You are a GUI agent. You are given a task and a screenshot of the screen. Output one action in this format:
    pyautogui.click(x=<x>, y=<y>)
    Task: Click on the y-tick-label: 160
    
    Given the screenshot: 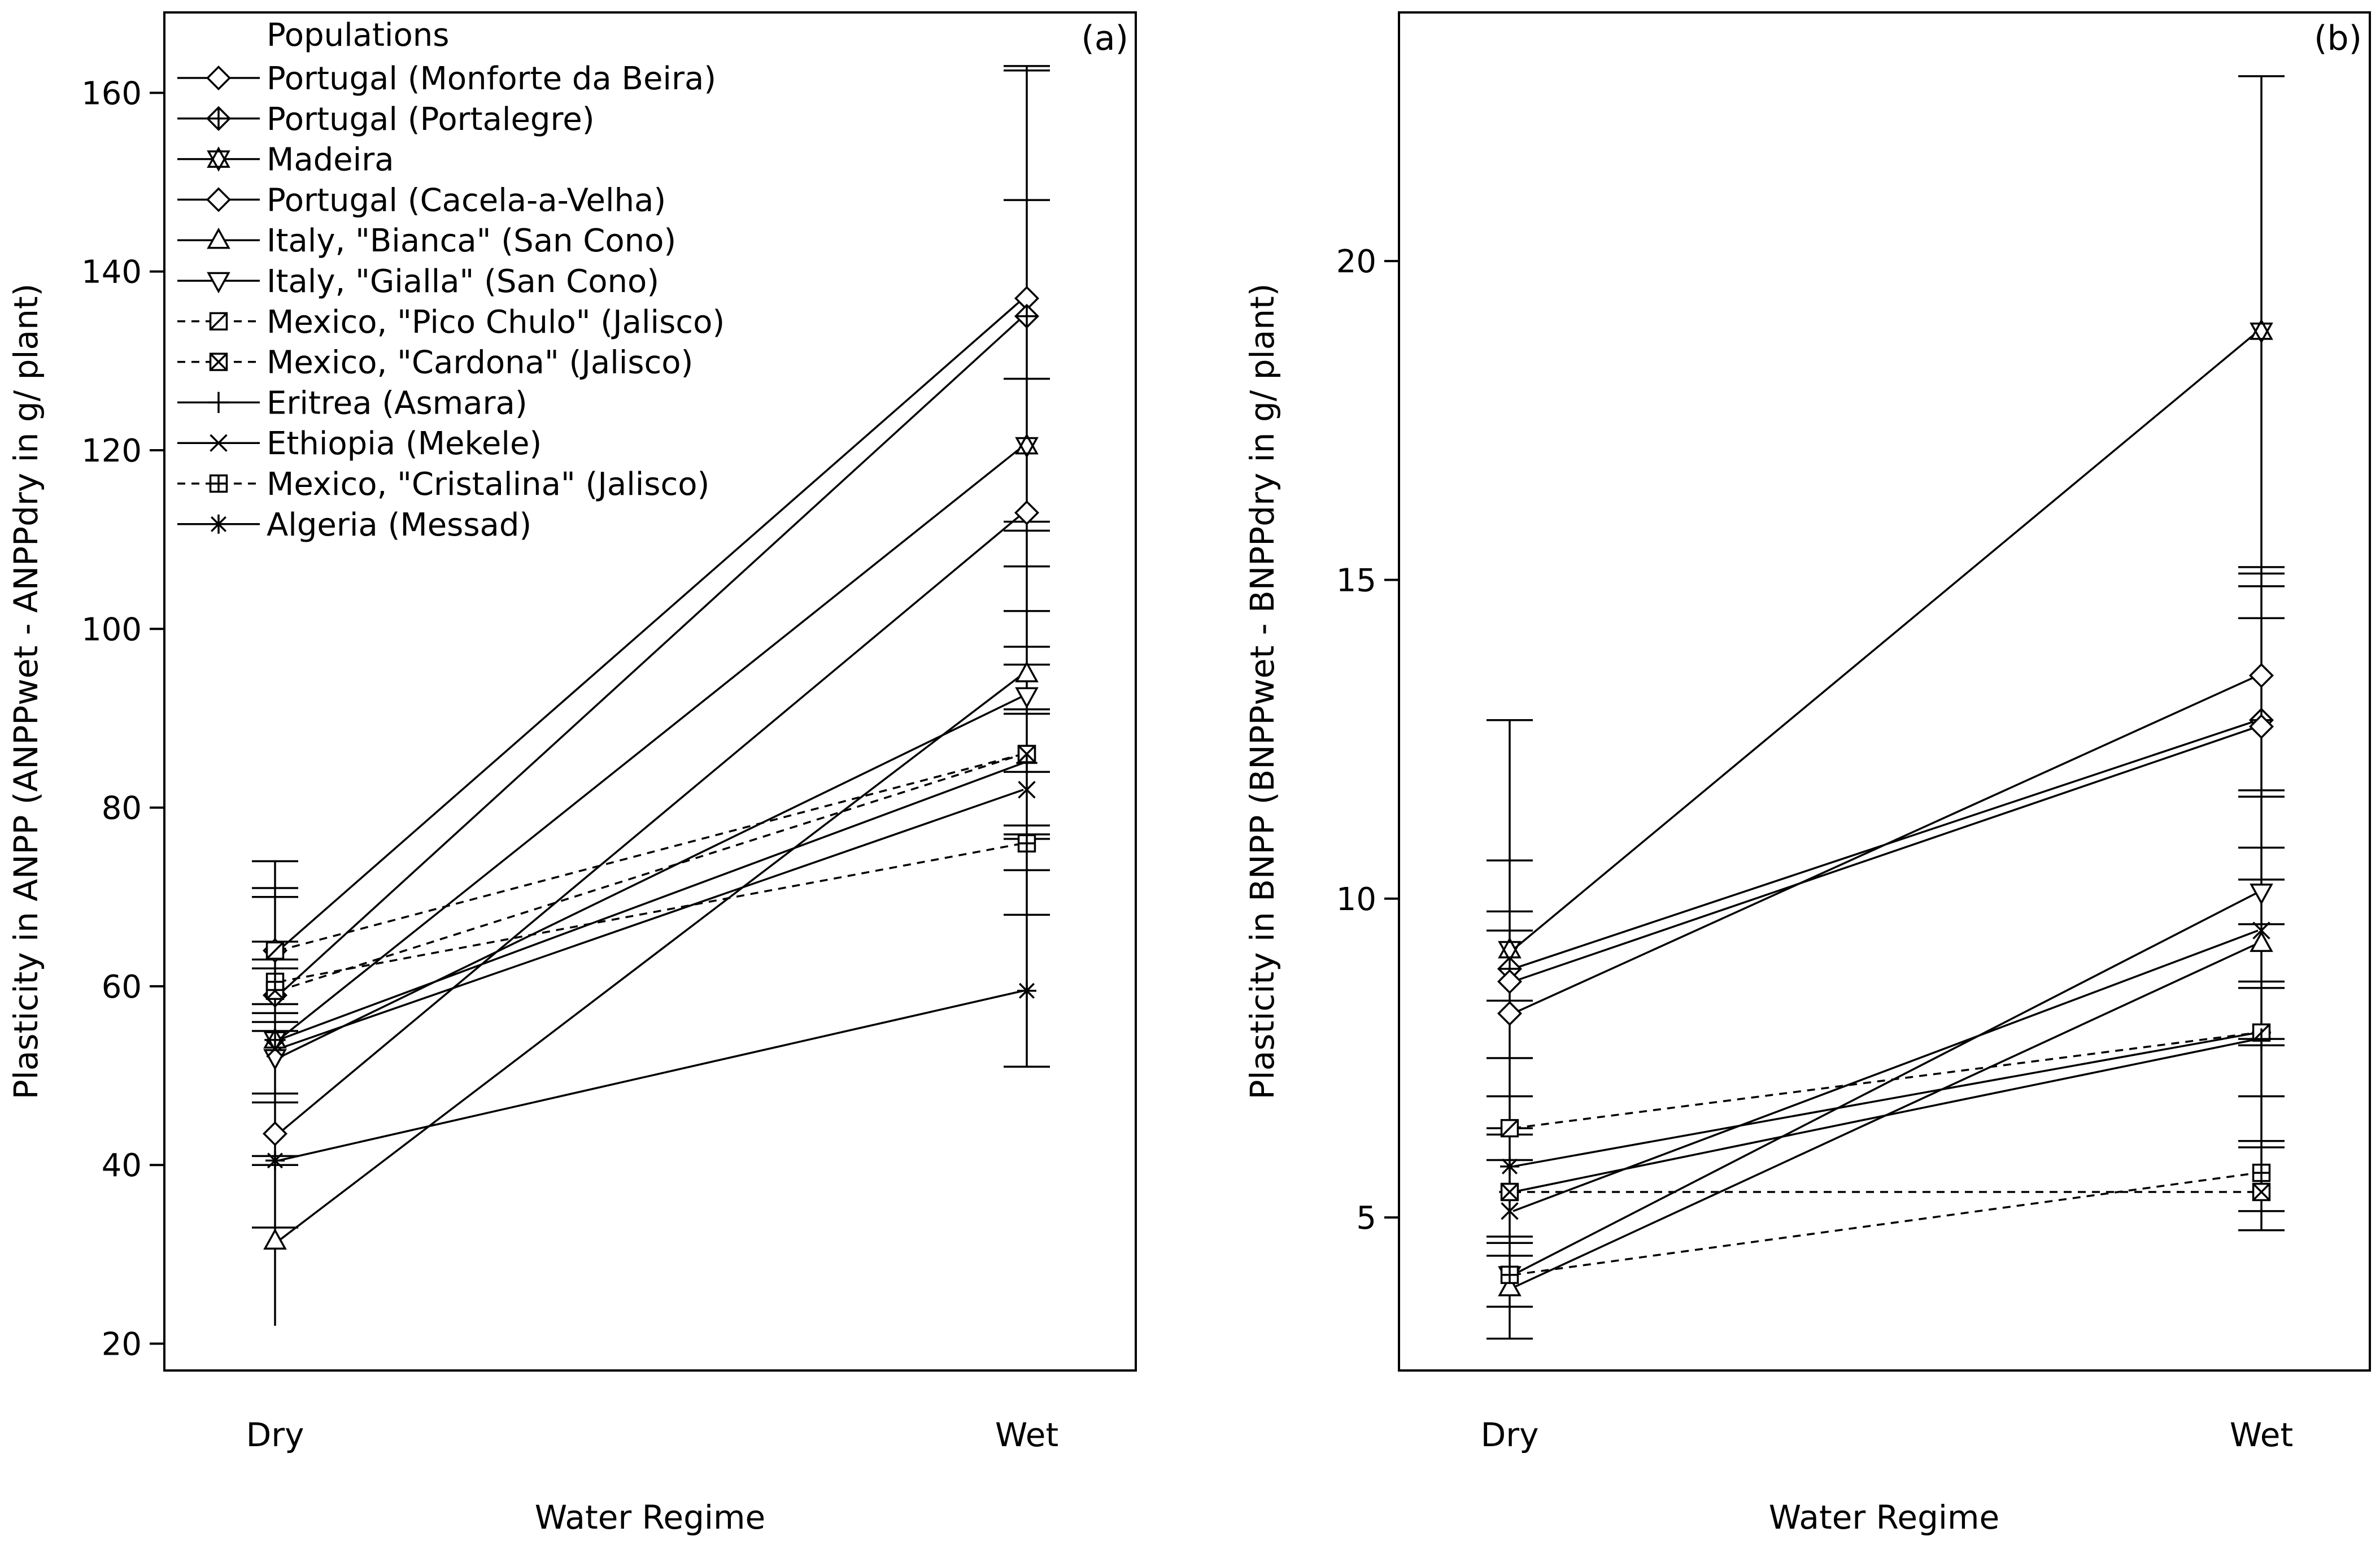 What is the action you would take?
    pyautogui.click(x=111, y=93)
    